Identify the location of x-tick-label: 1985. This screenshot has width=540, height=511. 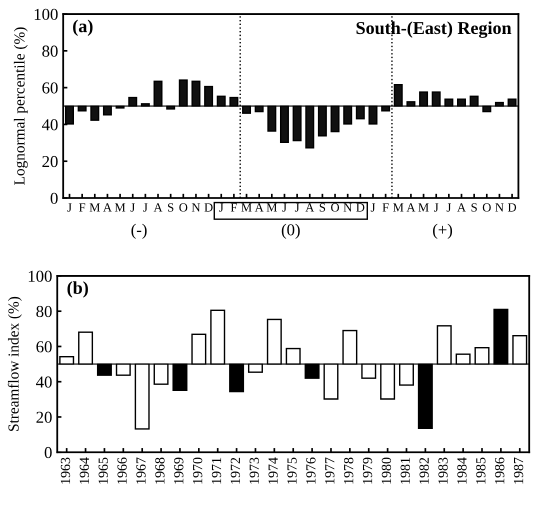
(481, 471).